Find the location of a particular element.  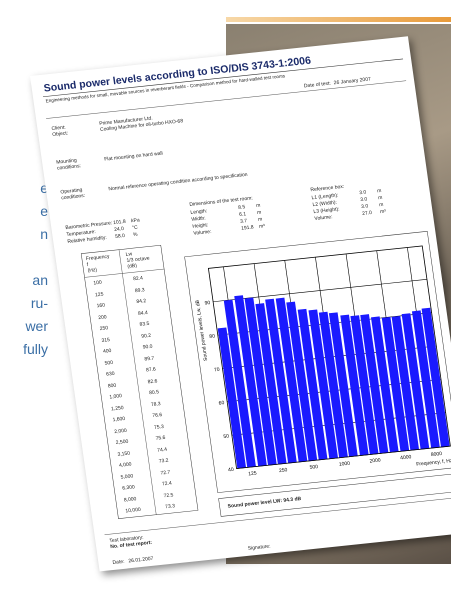

table-cell: 630 is located at coordinates (110, 374).